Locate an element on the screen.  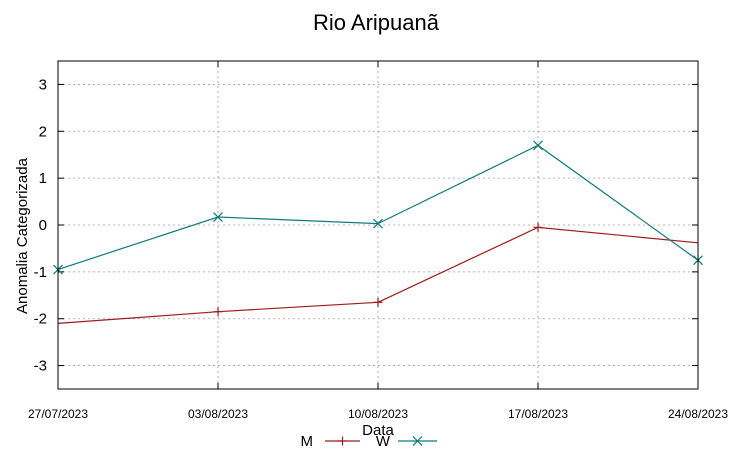
y-axis-label: Anomalia Categorizada is located at coordinates (22, 235).